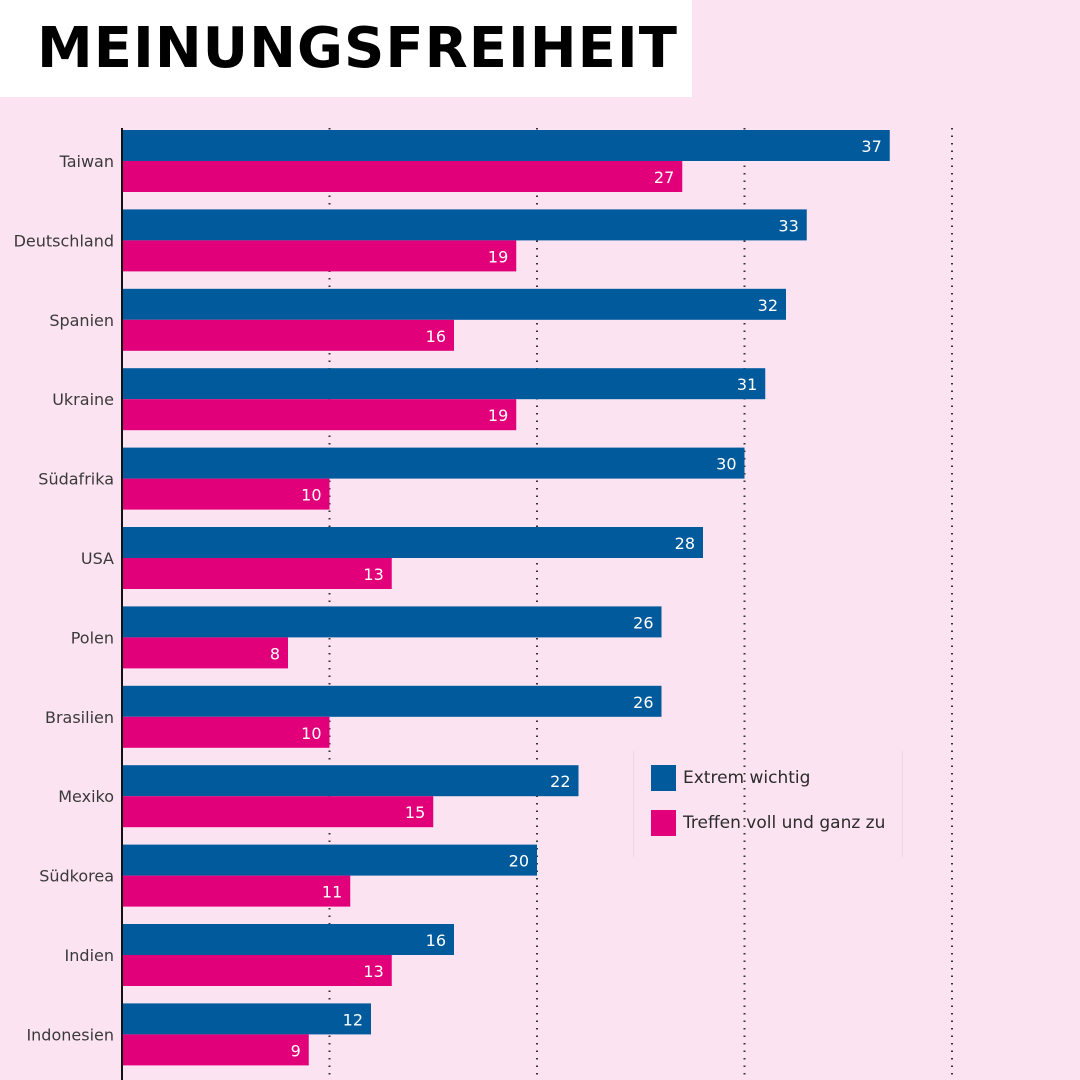 Image resolution: width=1080 pixels, height=1080 pixels. Describe the element at coordinates (332, 892) in the screenshot. I see `data-label: 11` at that location.